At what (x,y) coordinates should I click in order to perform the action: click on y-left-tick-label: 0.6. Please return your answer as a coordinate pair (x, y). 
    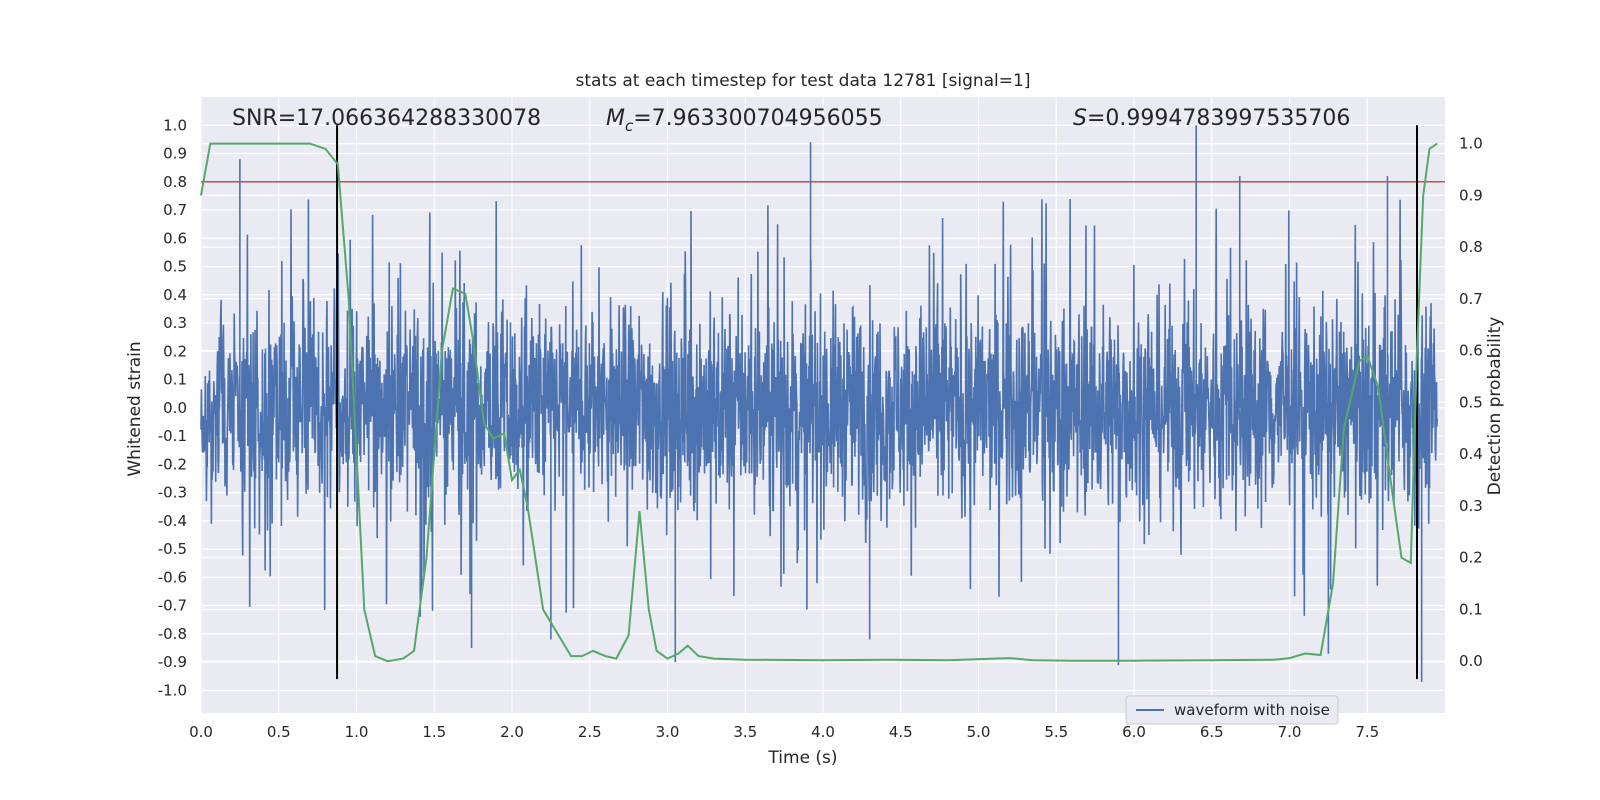
    Looking at the image, I should click on (175, 238).